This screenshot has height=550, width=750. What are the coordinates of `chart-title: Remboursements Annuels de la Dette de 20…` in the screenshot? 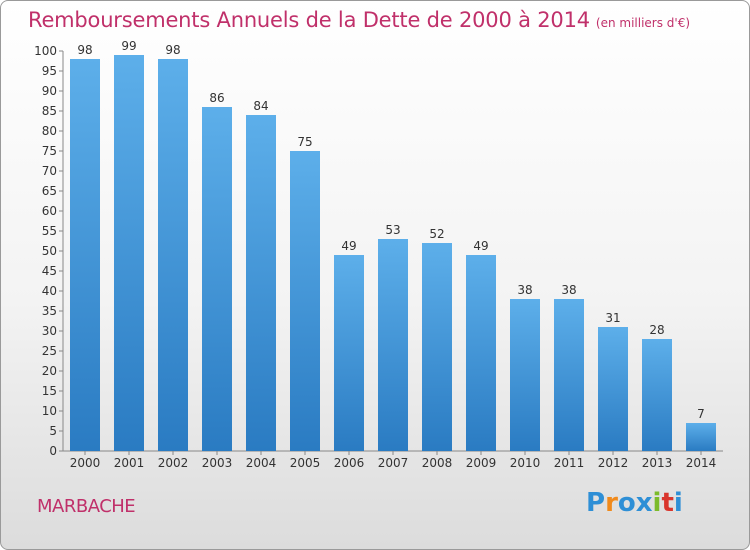 It's located at (309, 20).